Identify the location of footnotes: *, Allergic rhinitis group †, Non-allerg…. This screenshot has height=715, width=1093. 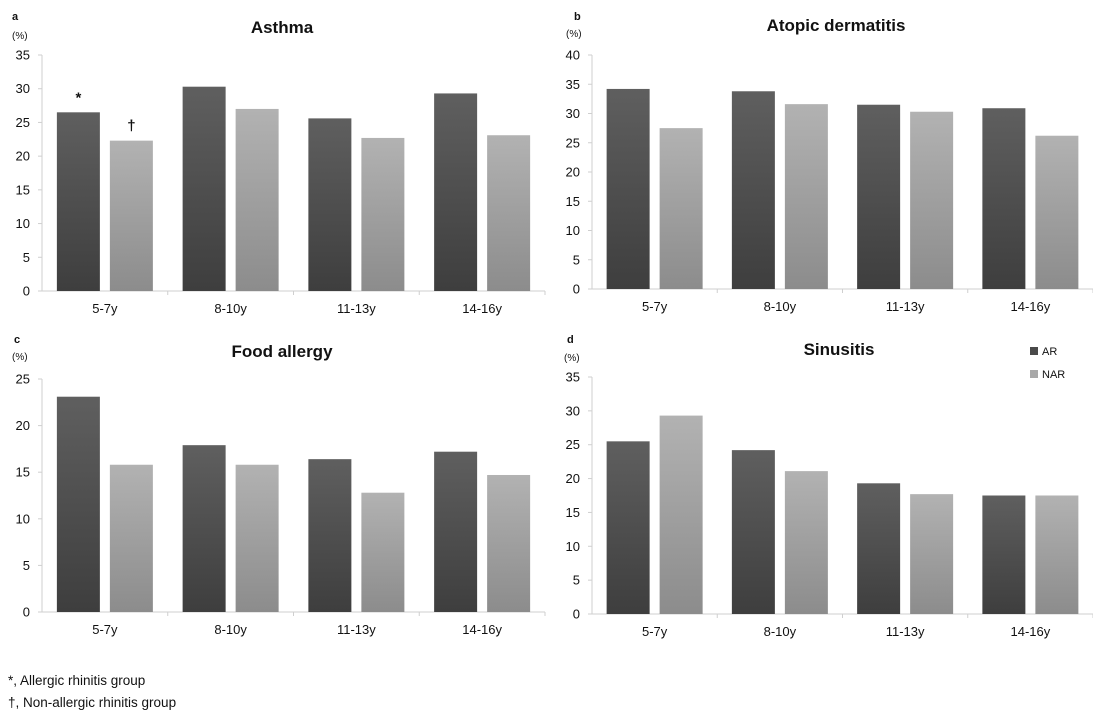
(92, 692).